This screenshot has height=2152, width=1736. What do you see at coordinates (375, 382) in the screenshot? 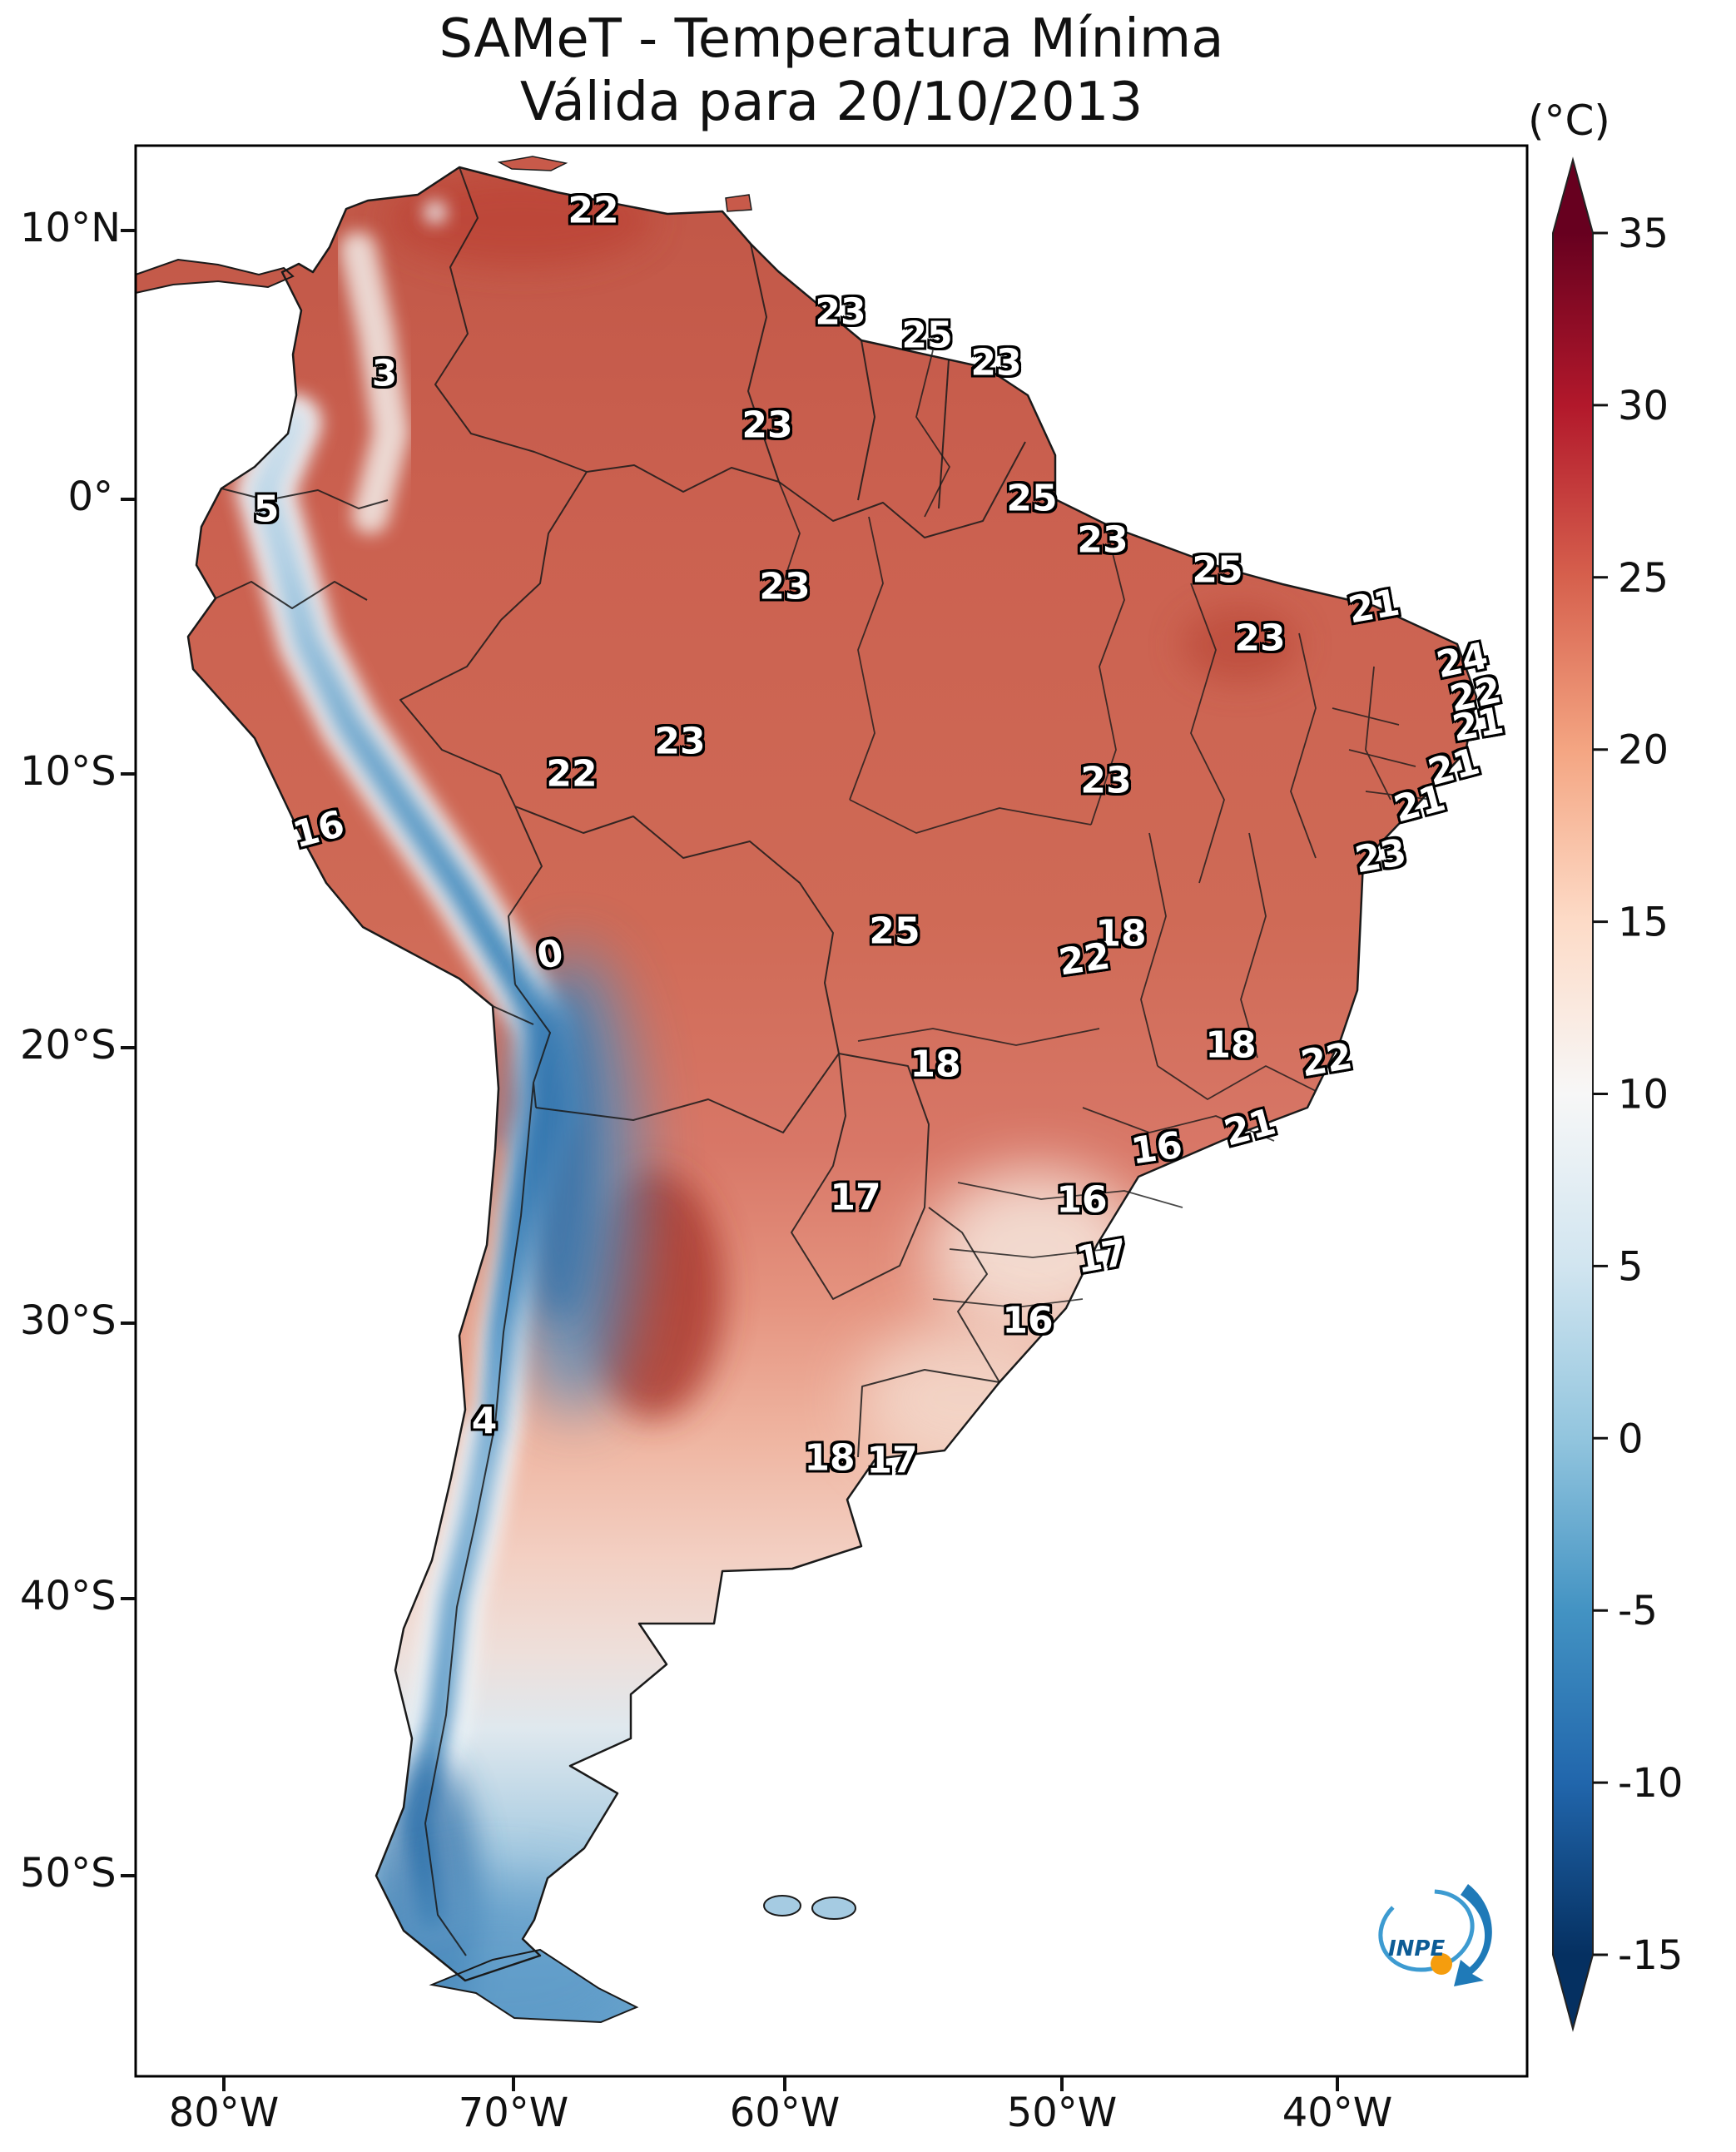
I see `colombian-andes` at bounding box center [375, 382].